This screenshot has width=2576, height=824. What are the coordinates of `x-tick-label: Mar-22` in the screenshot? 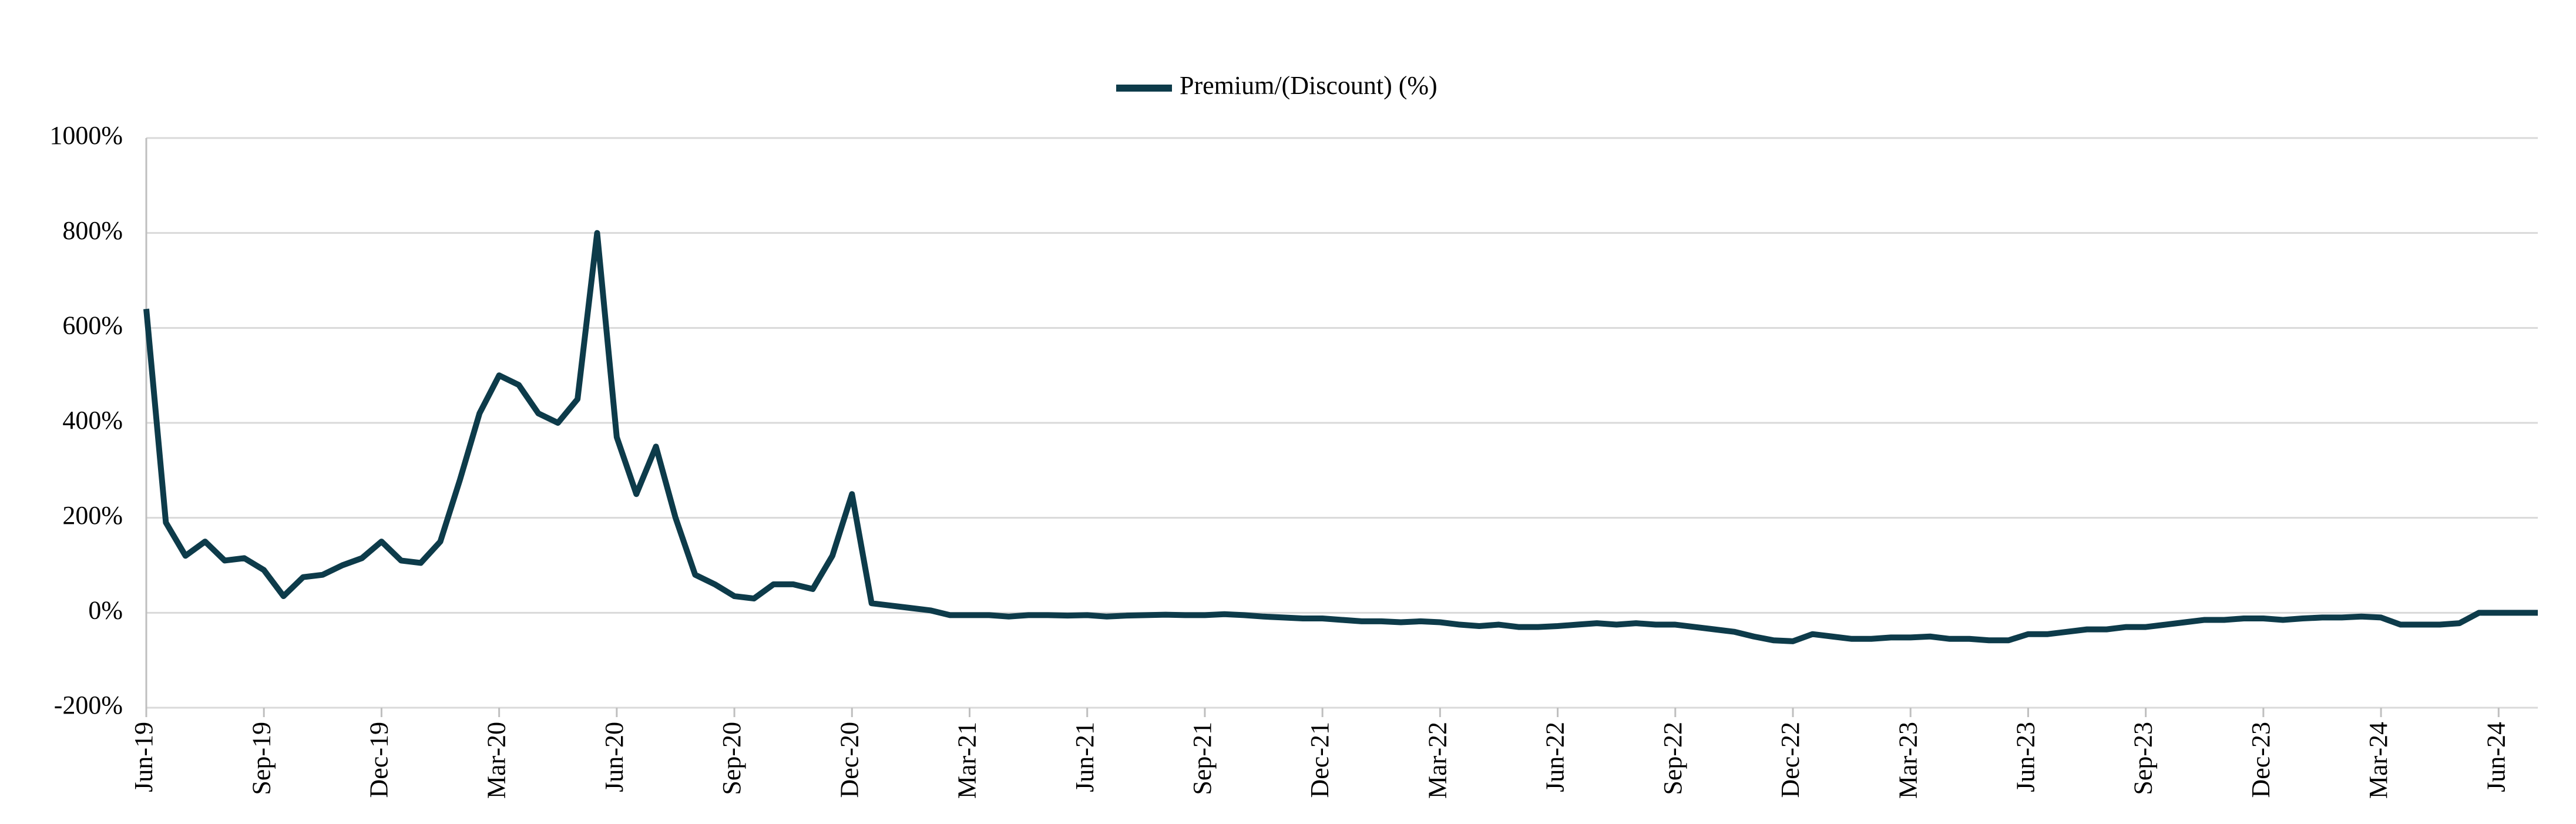 It's located at (1438, 760).